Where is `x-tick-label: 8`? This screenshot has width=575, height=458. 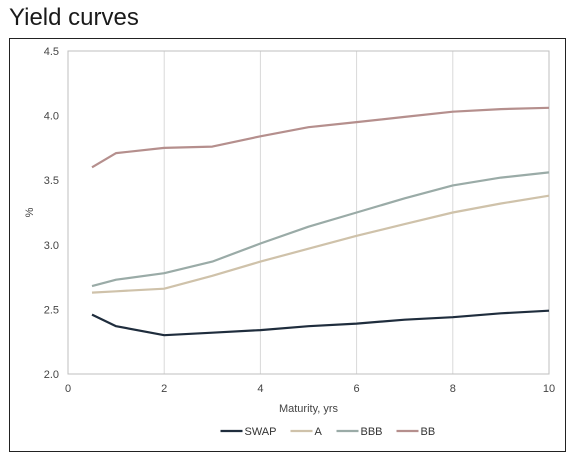 x-tick-label: 8 is located at coordinates (453, 389).